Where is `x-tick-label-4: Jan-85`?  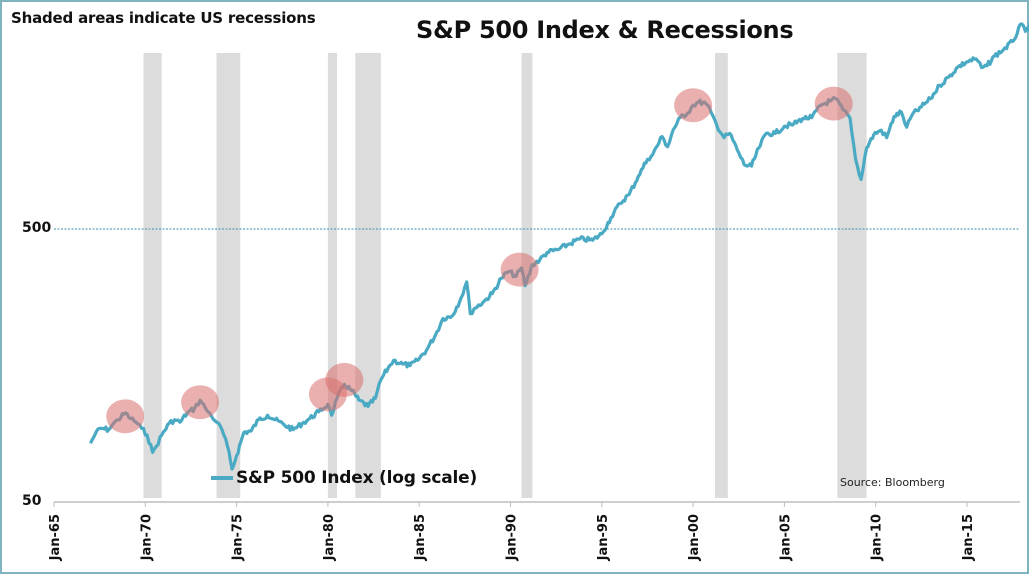
x-tick-label-4: Jan-85 is located at coordinates (420, 537).